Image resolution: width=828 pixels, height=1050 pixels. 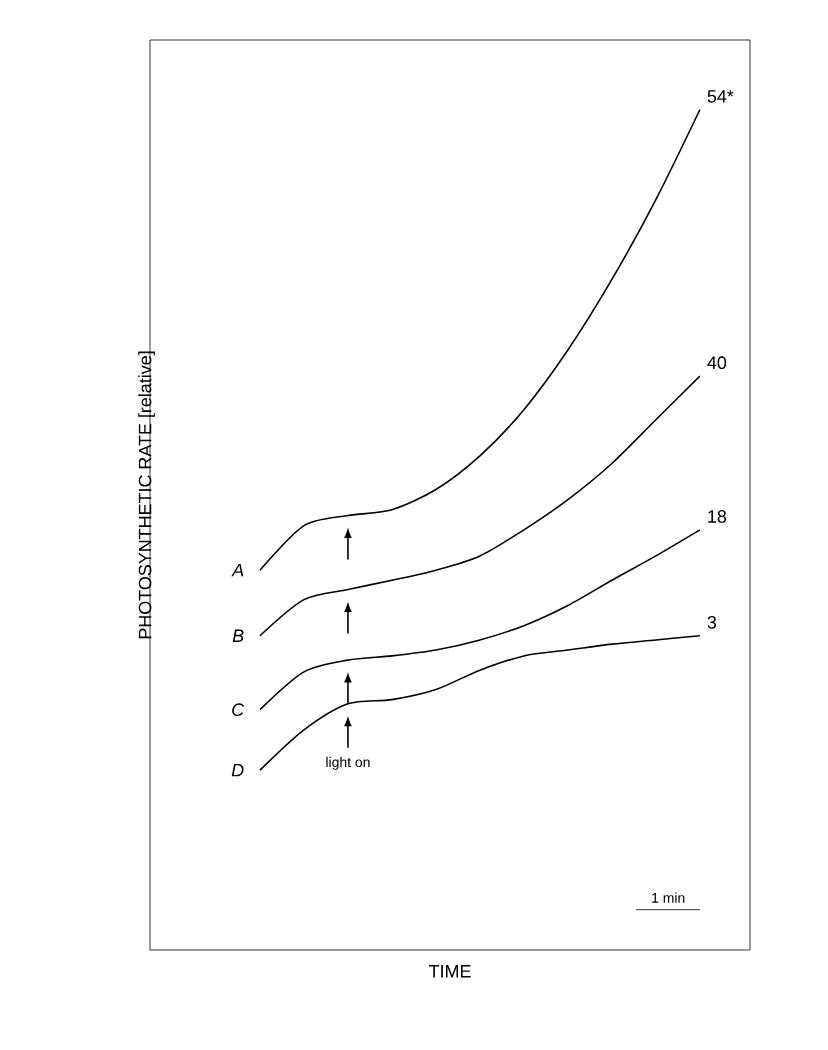 I want to click on annotation: D, so click(x=237, y=770).